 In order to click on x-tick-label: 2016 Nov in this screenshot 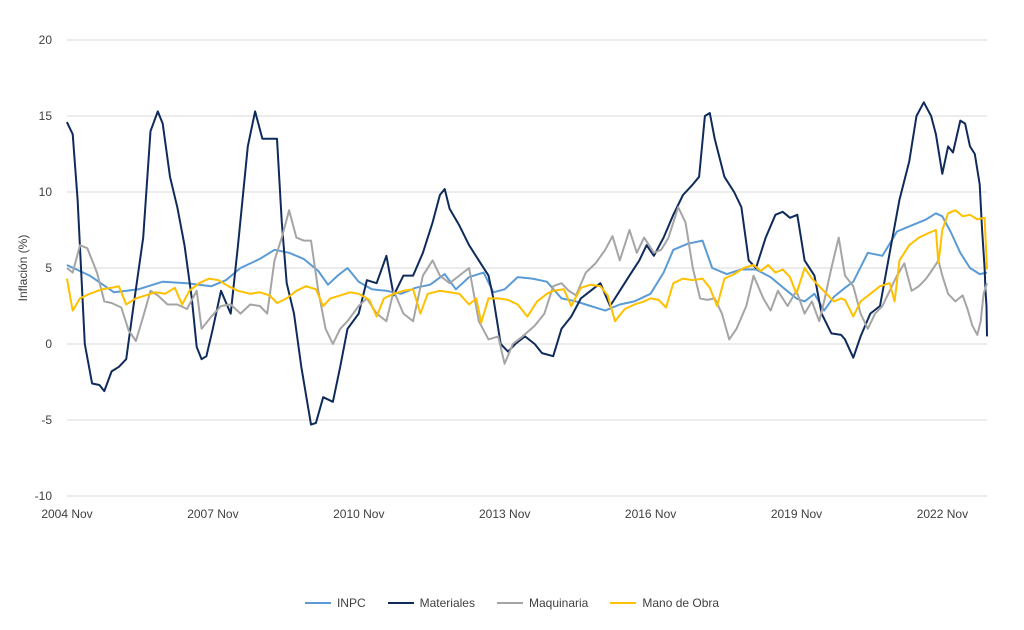, I will do `click(650, 514)`.